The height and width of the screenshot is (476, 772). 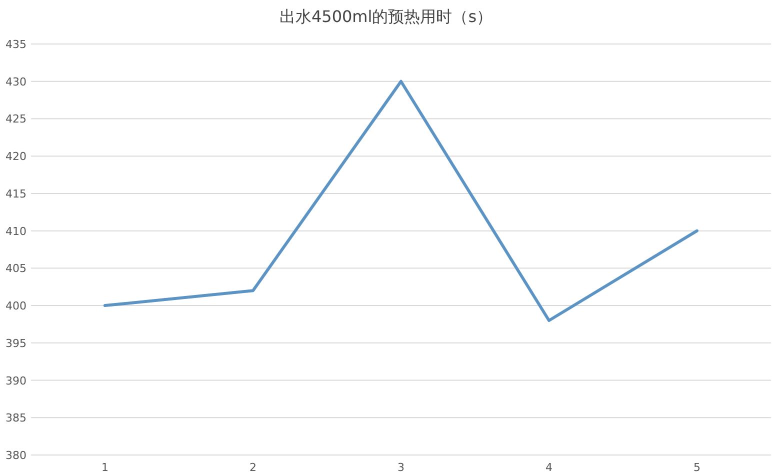 I want to click on y-tick-label: 425, so click(x=16, y=119).